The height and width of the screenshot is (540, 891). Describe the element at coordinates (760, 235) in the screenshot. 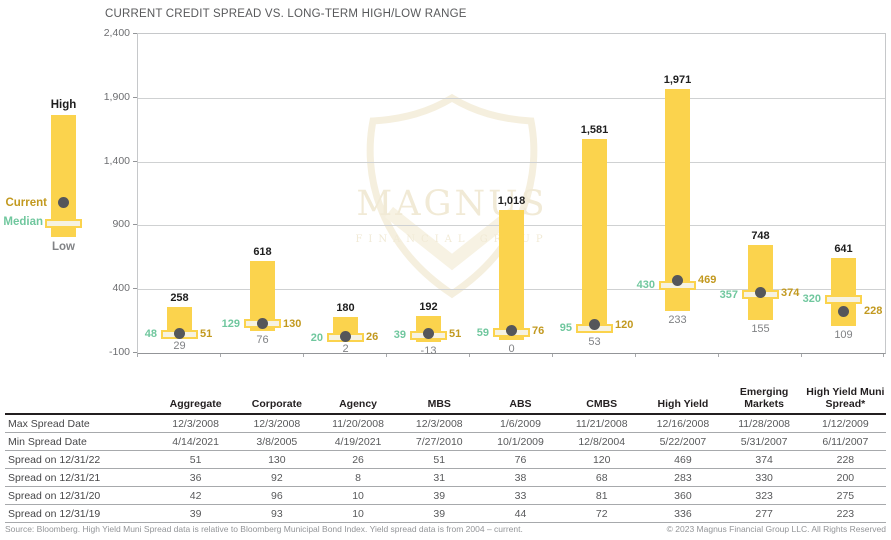

I see `high-value-label: 748` at that location.